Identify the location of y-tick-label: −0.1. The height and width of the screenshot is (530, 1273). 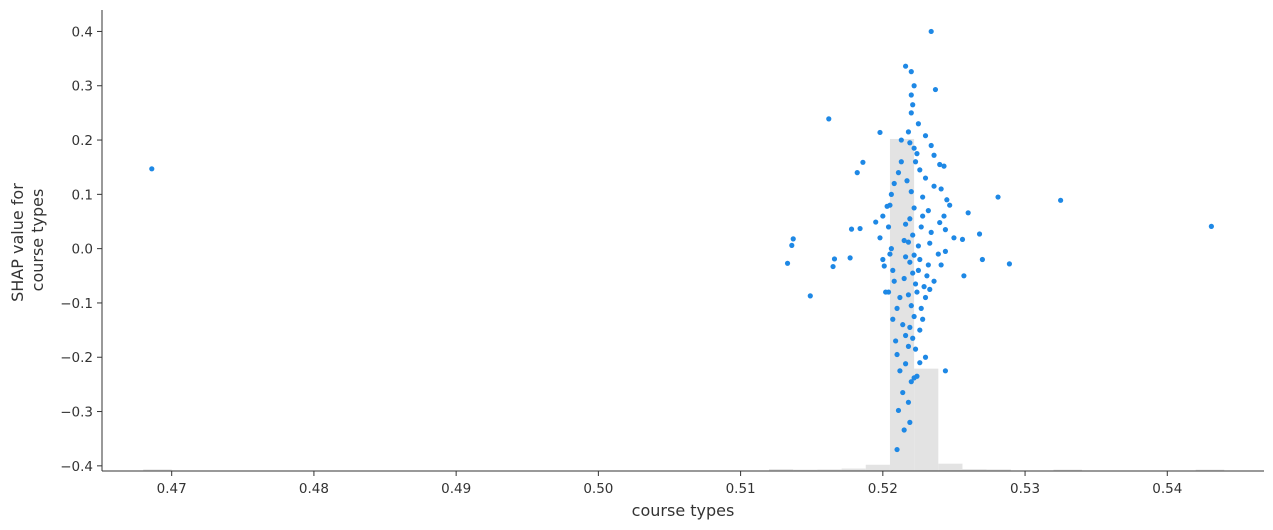
(76, 304).